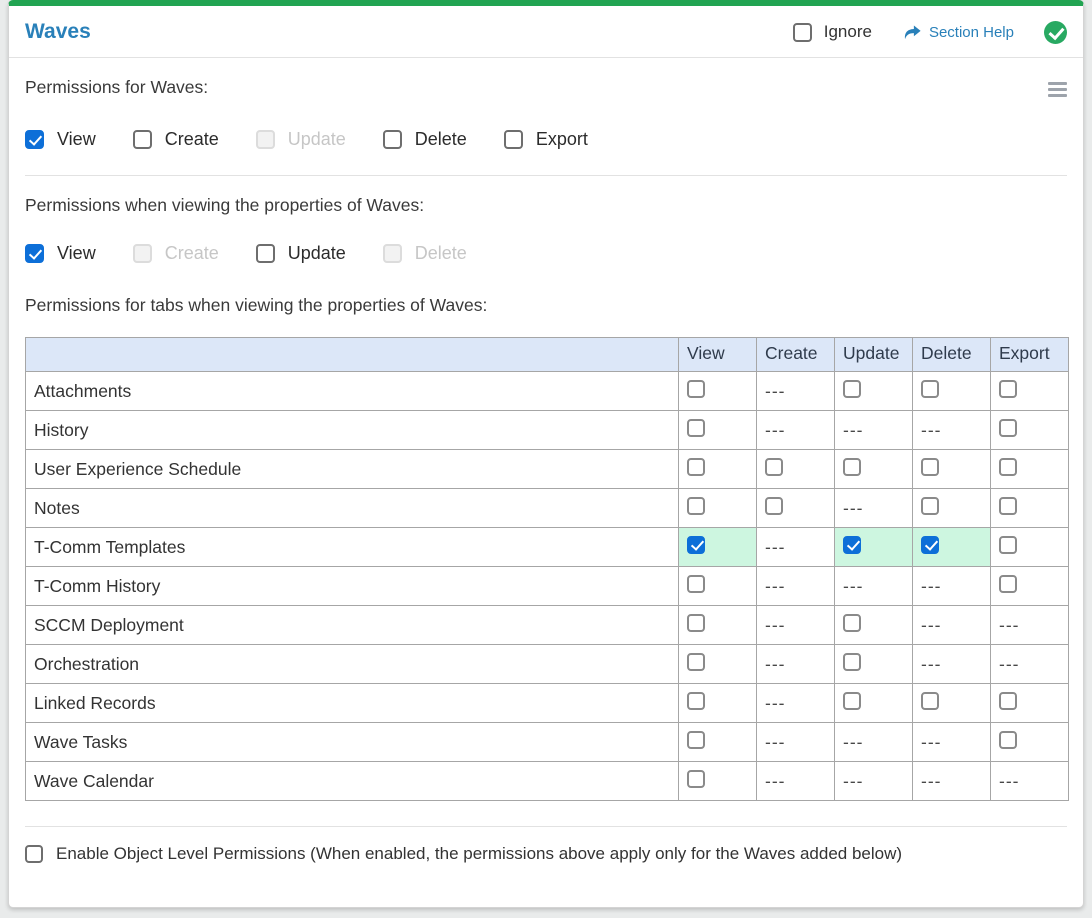 This screenshot has height=918, width=1092. What do you see at coordinates (547, 742) in the screenshot?
I see `table-row: Wave Tasks --- --- ---` at bounding box center [547, 742].